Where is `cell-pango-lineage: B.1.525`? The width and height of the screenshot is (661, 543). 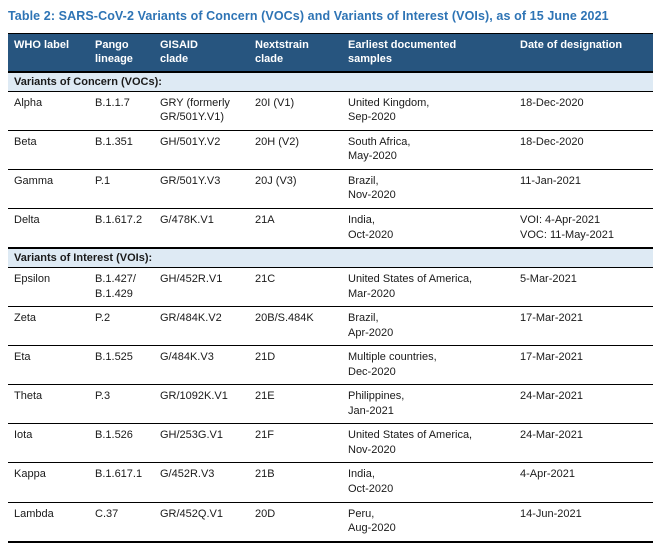 cell-pango-lineage: B.1.525 is located at coordinates (121, 365).